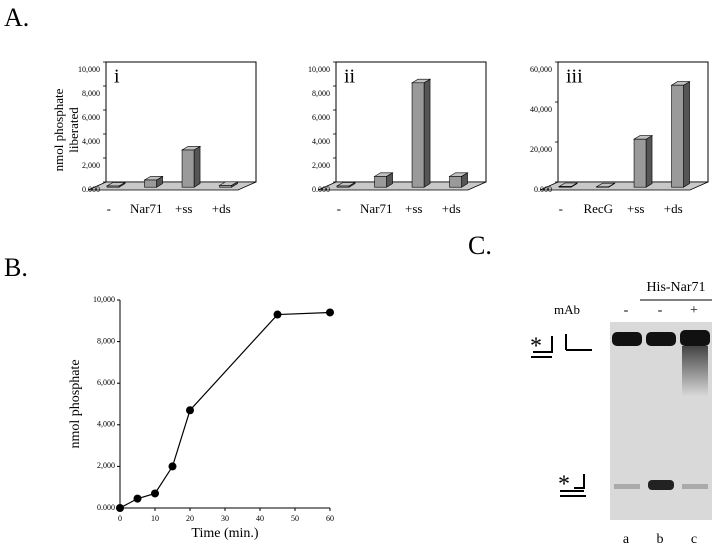 The width and height of the screenshot is (720, 549). I want to click on gel-header: His-Nar71, so click(675, 287).